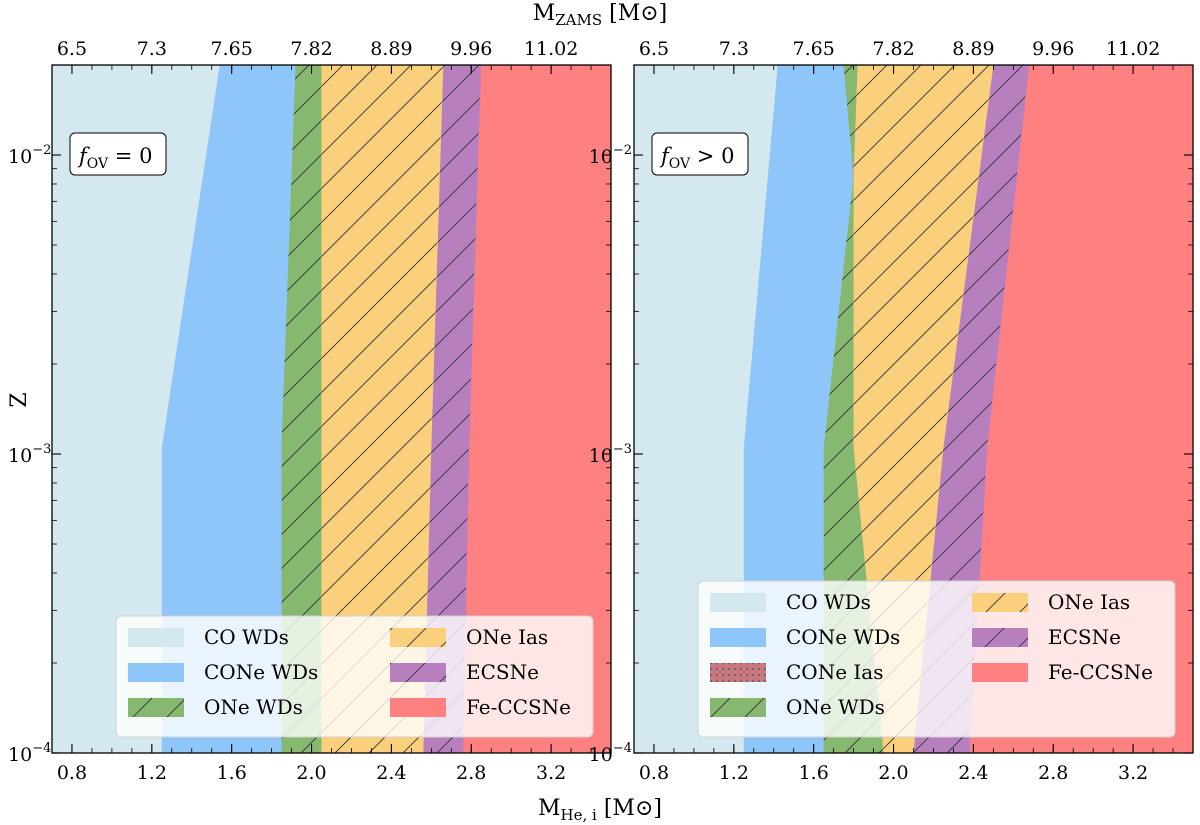 The width and height of the screenshot is (1200, 825). I want to click on region-cone-wds, so click(228, 409).